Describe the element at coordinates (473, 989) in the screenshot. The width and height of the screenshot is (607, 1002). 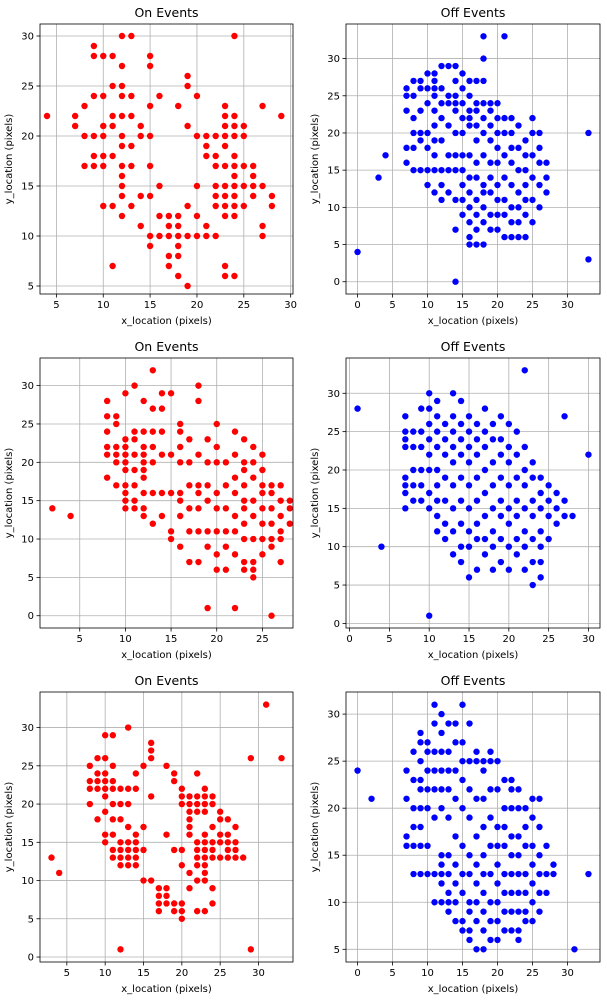
I see `x-axis-label: x_location (pixels)` at that location.